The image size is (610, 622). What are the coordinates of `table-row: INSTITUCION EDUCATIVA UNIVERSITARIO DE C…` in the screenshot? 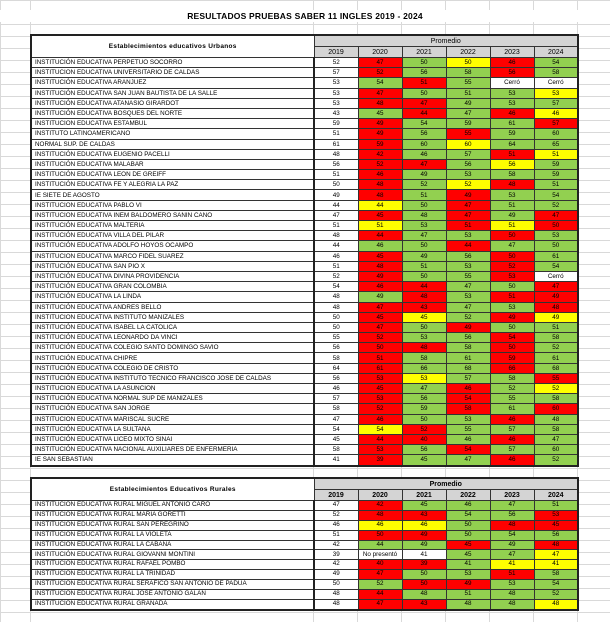 It's located at (304, 73).